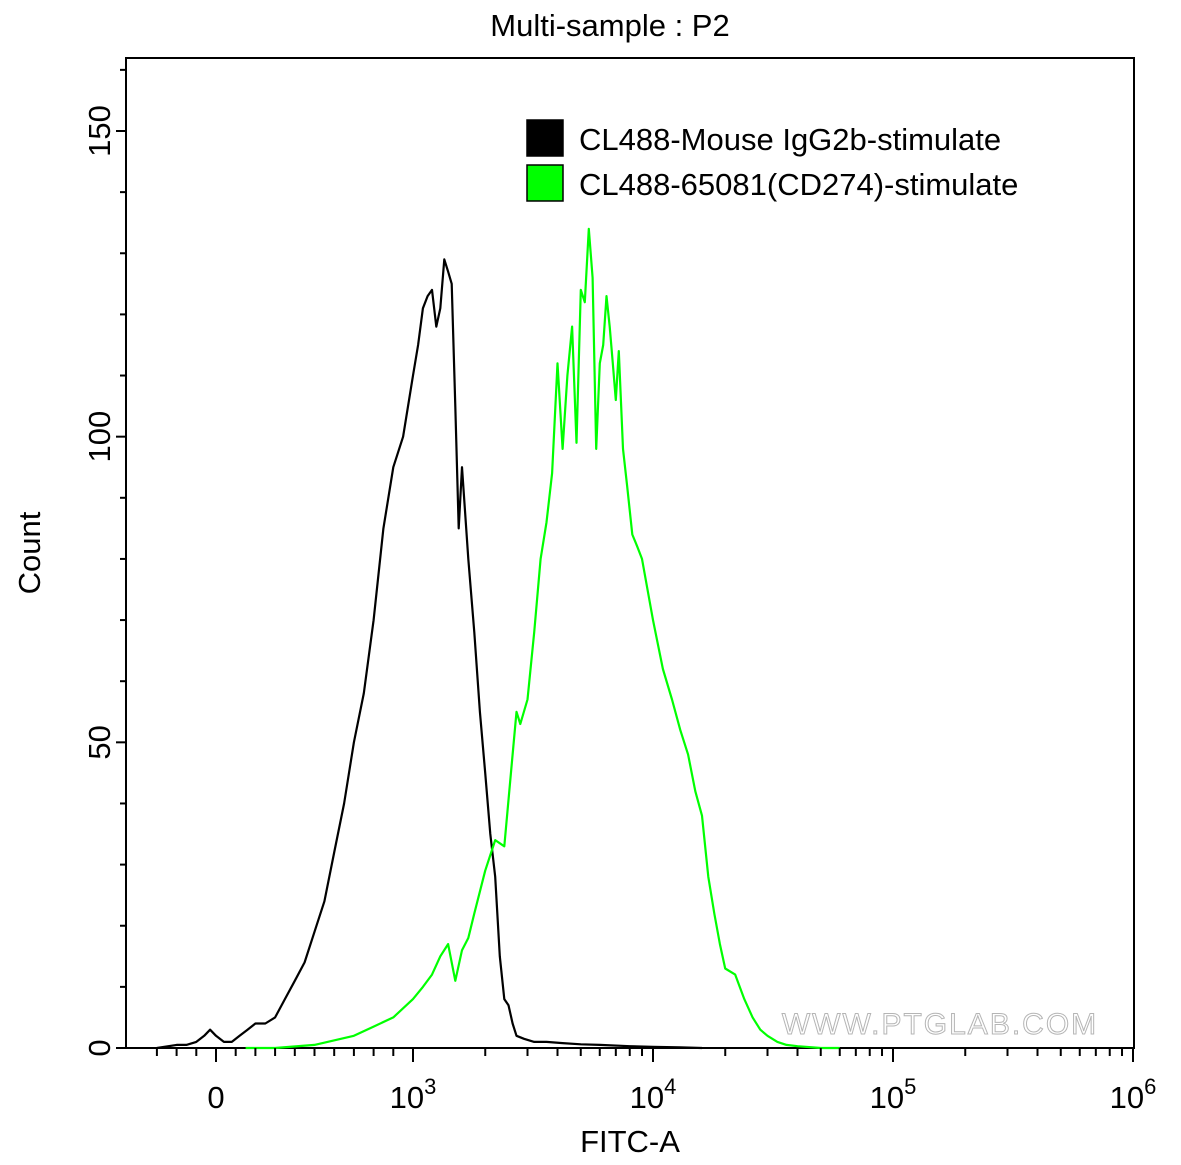  I want to click on x-tick-label: 10⁶, so click(1133, 1094).